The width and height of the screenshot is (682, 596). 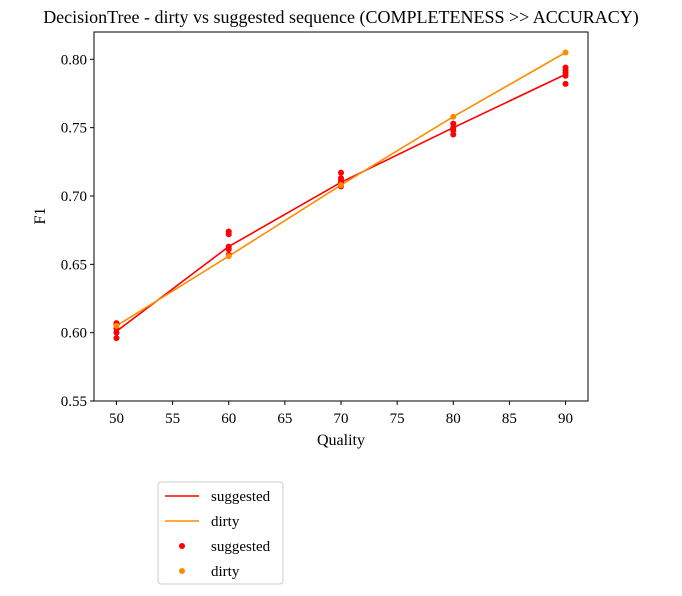 I want to click on x-tick-label: 70, so click(x=341, y=419).